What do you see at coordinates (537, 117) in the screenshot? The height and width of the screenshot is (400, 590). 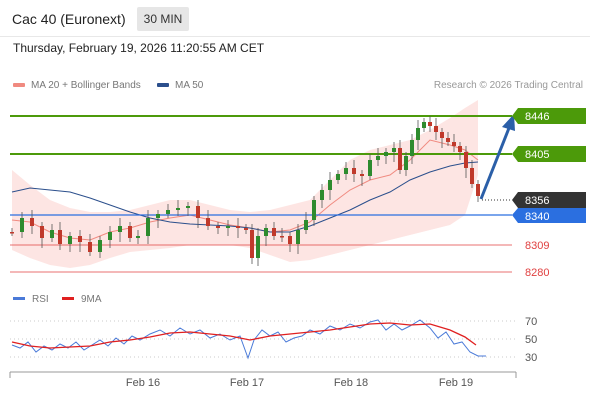 I see `level-label-8446: 8446` at bounding box center [537, 117].